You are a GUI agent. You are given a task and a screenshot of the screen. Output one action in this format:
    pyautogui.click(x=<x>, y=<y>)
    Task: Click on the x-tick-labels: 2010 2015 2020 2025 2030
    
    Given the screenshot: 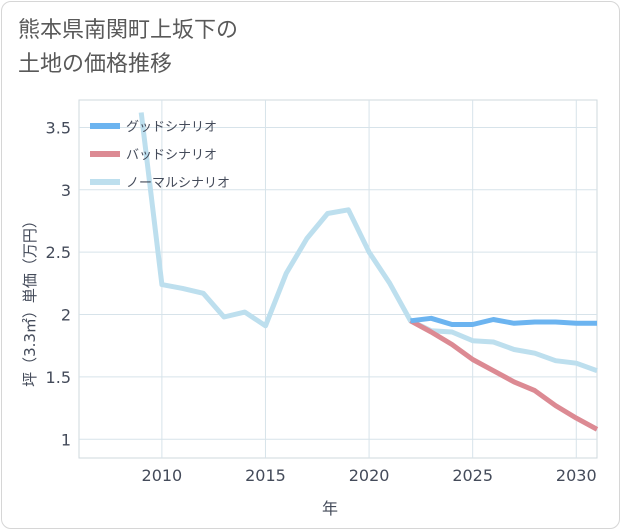 What is the action you would take?
    pyautogui.click(x=369, y=475)
    